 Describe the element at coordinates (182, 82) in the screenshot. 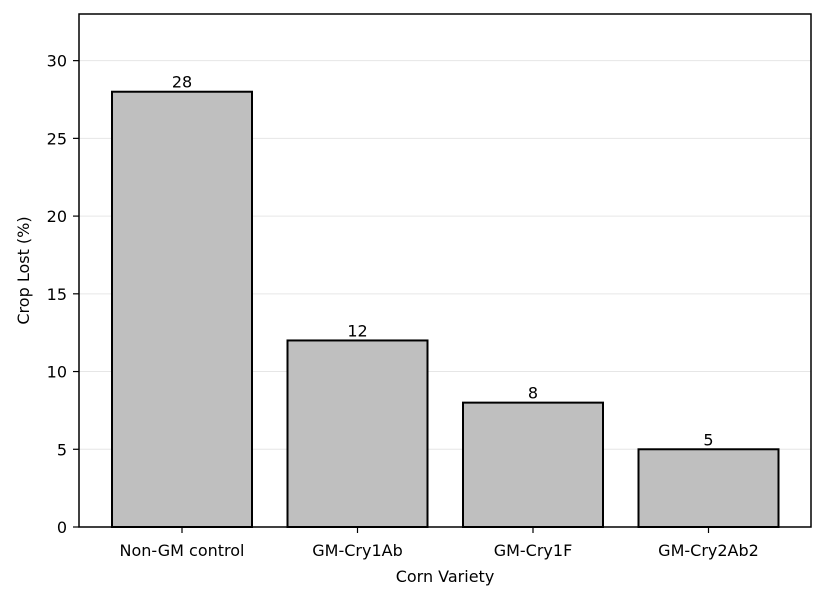

I see `bar-value-label: 28` at that location.